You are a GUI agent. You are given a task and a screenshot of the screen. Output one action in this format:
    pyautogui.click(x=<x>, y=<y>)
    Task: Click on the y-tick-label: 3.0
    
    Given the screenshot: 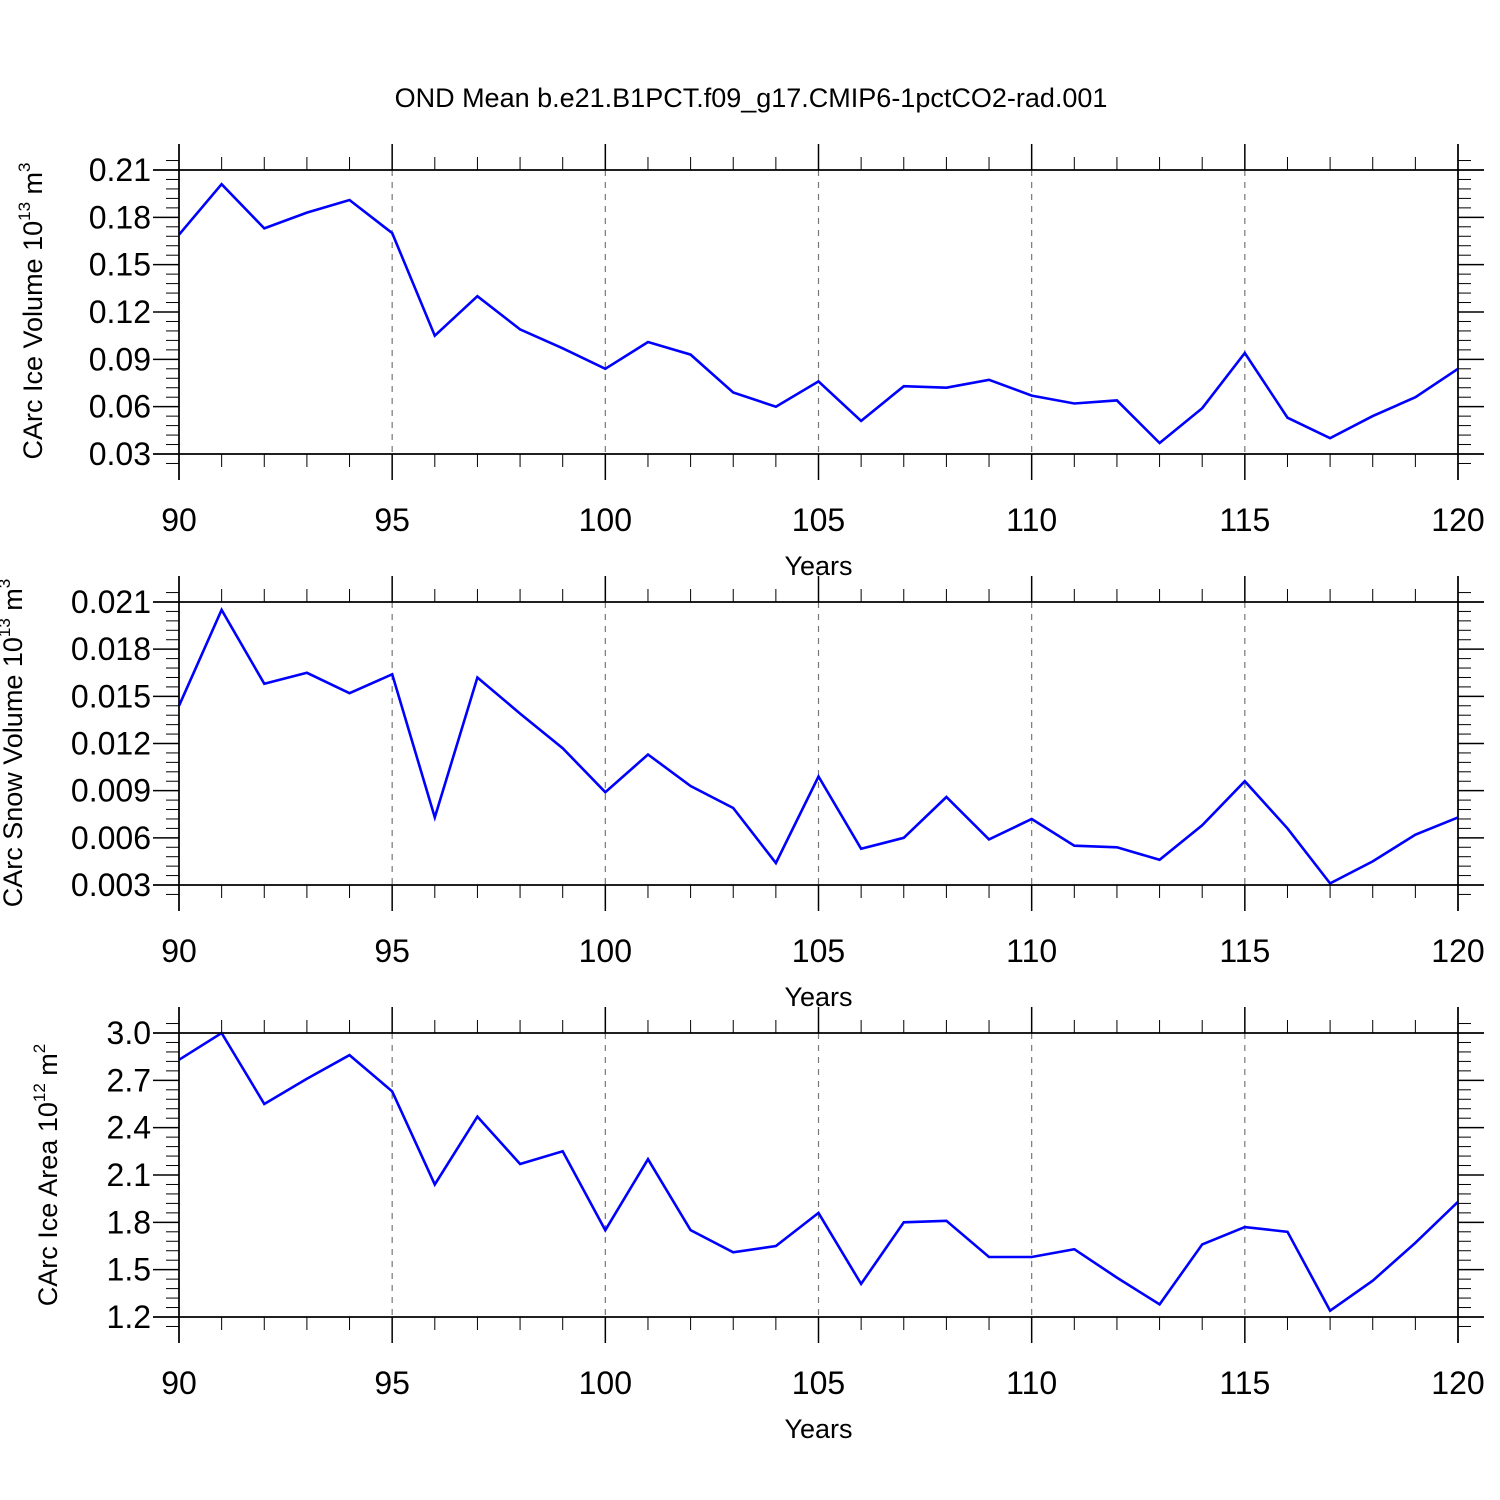 What is the action you would take?
    pyautogui.click(x=129, y=1033)
    